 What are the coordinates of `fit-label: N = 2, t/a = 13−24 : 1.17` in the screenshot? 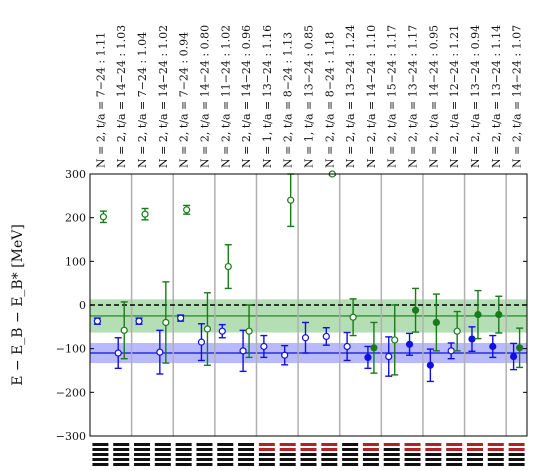 It's located at (413, 96).